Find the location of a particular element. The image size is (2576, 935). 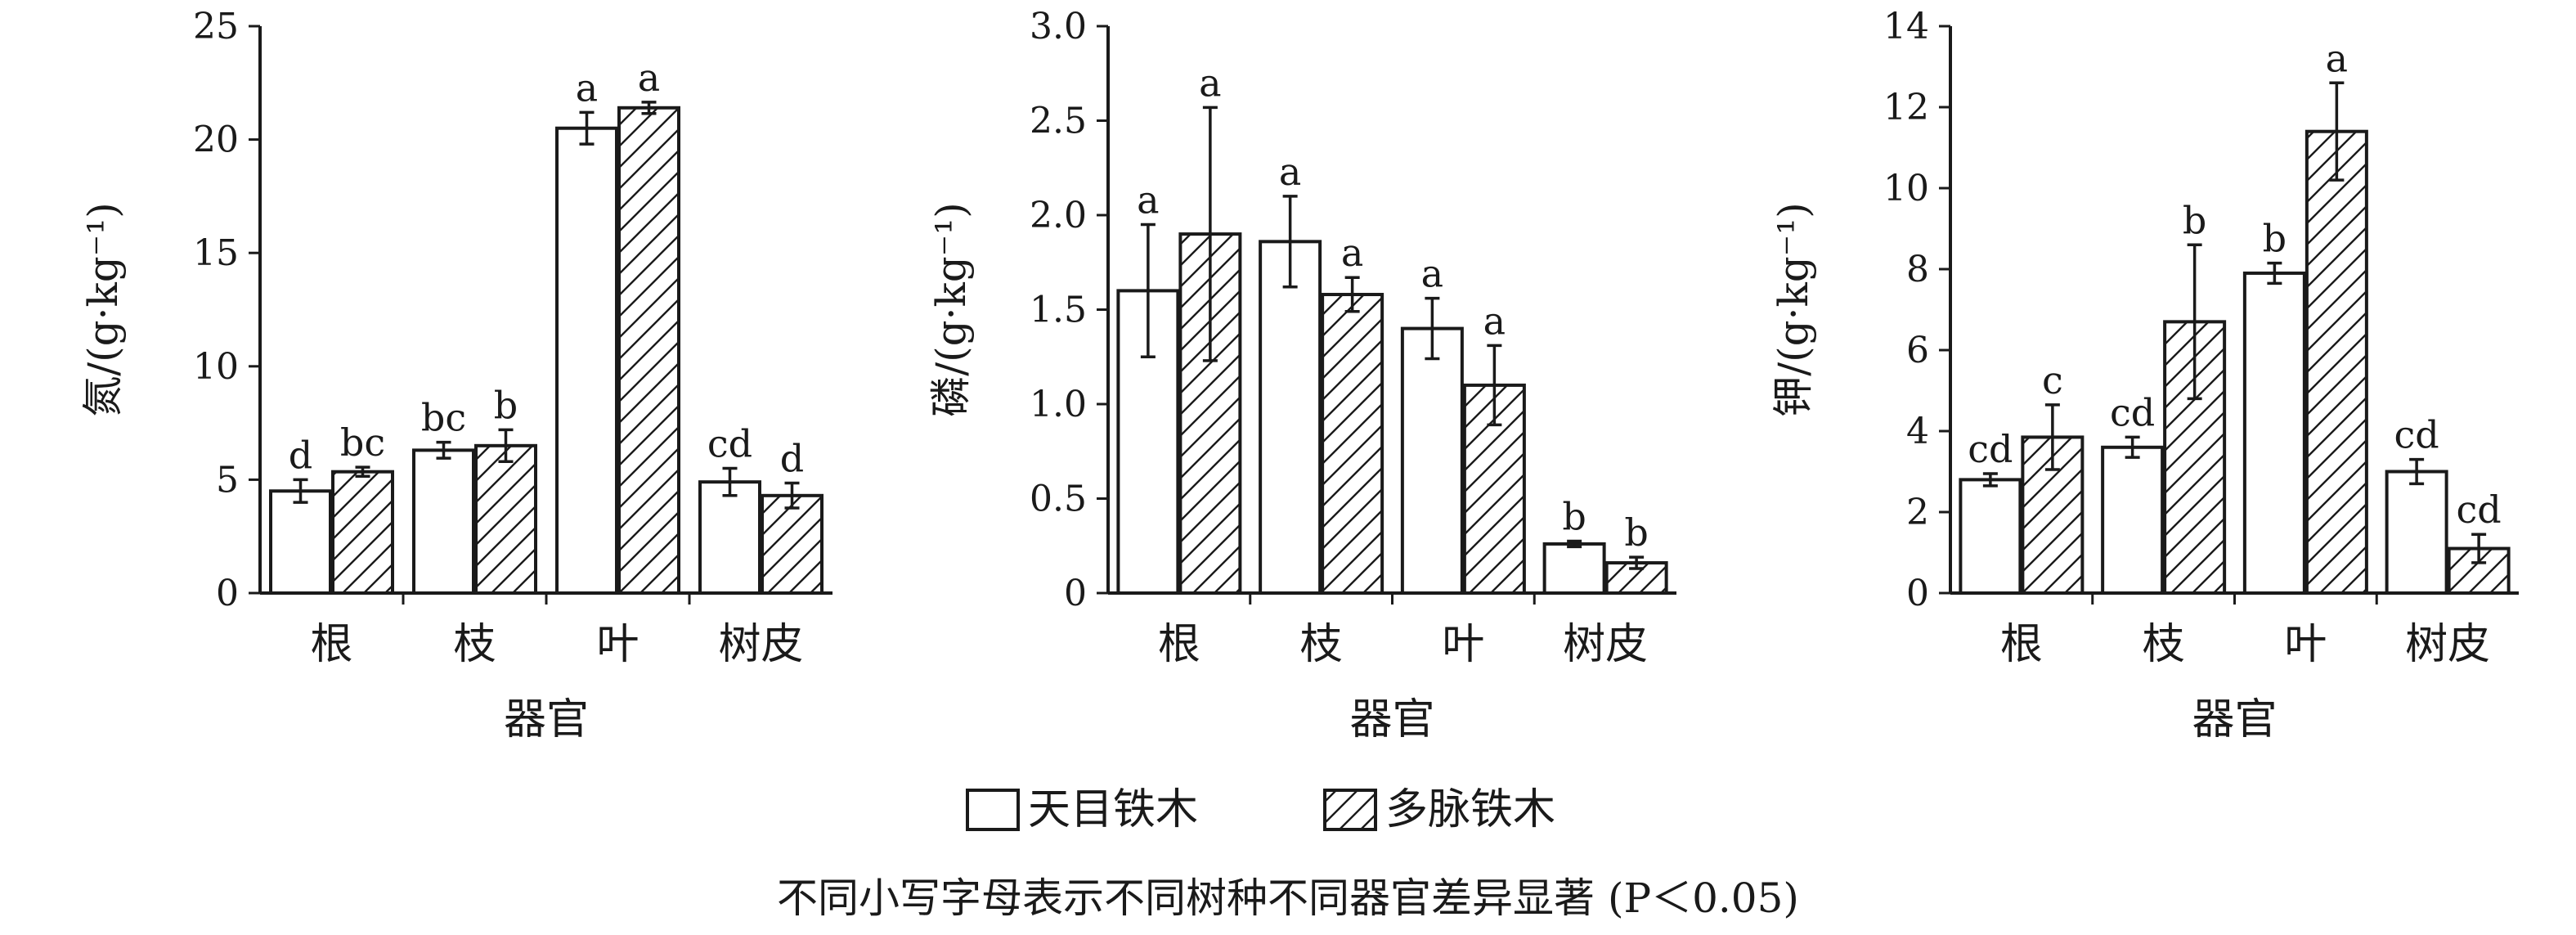

y-tick-label: 8 is located at coordinates (1918, 269).